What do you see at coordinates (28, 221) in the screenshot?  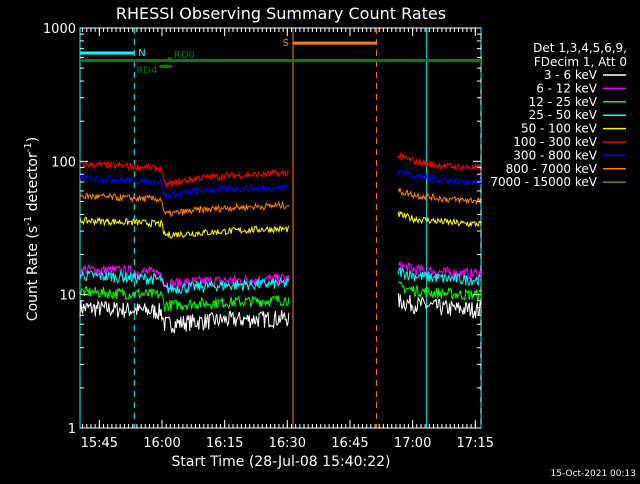 I see `y-axis-label-sup1: -1` at bounding box center [28, 221].